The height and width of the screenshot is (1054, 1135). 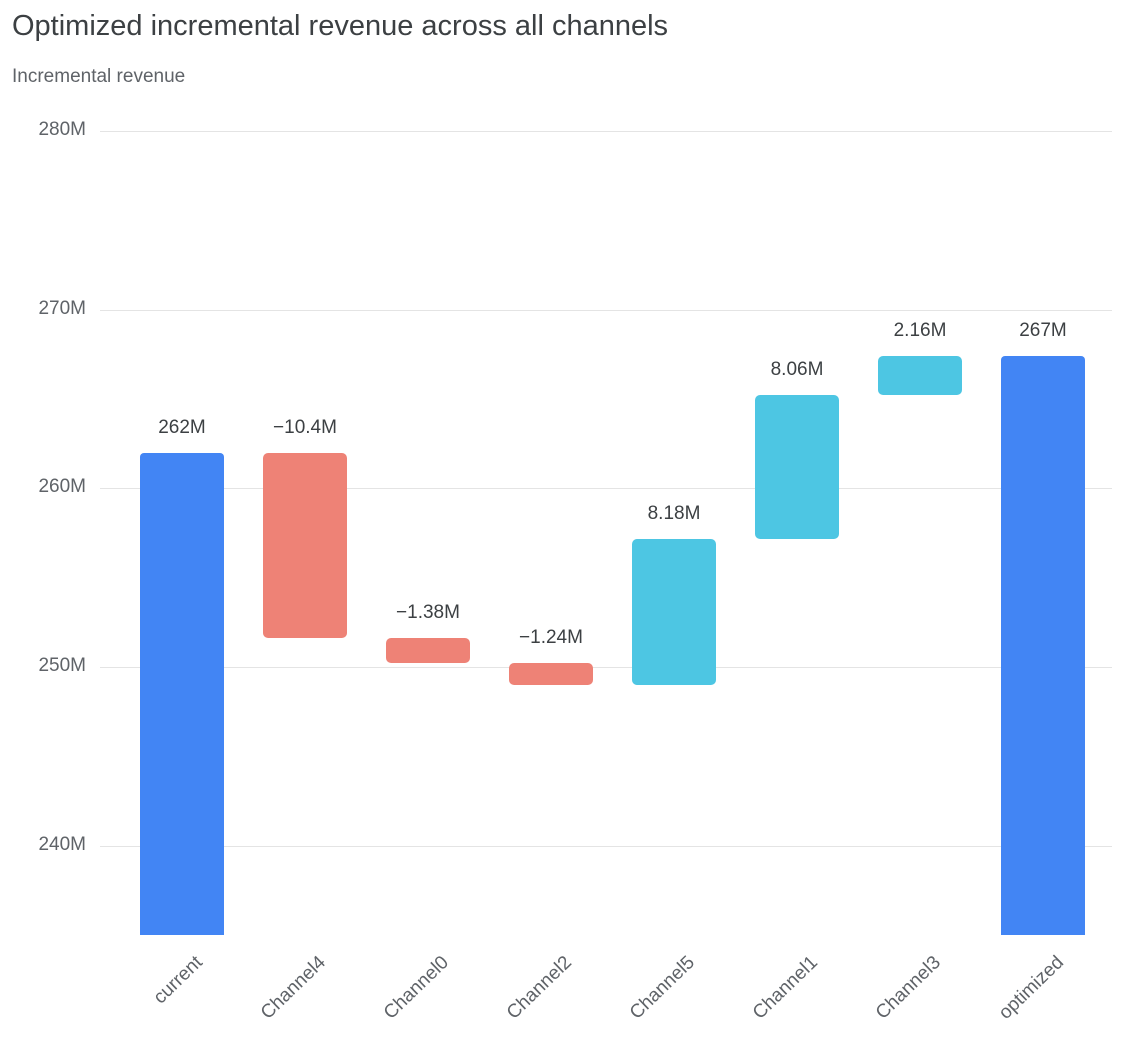 I want to click on bar-value-label: 2.16M, so click(x=920, y=331).